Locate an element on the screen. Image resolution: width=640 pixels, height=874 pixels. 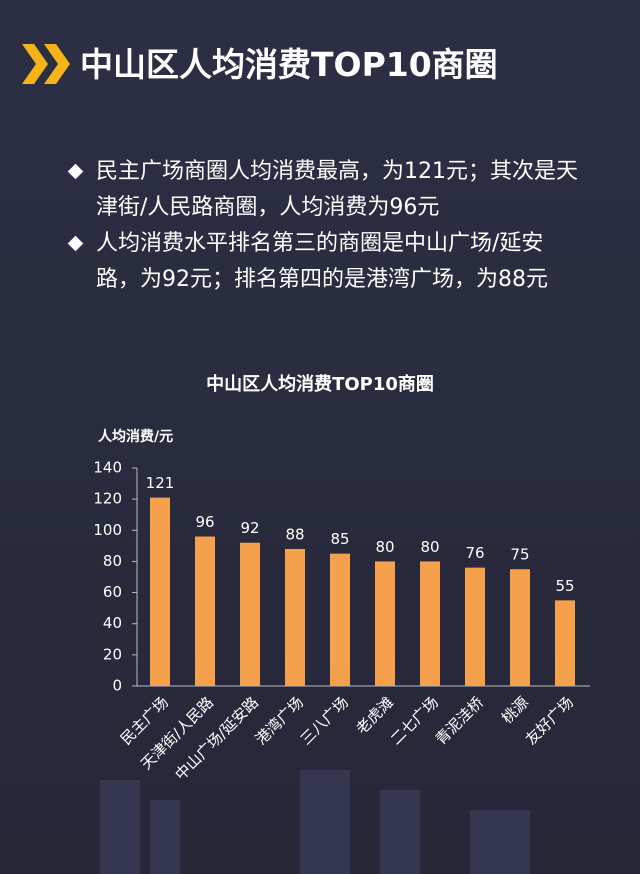
value-label: 75 is located at coordinates (519, 555).